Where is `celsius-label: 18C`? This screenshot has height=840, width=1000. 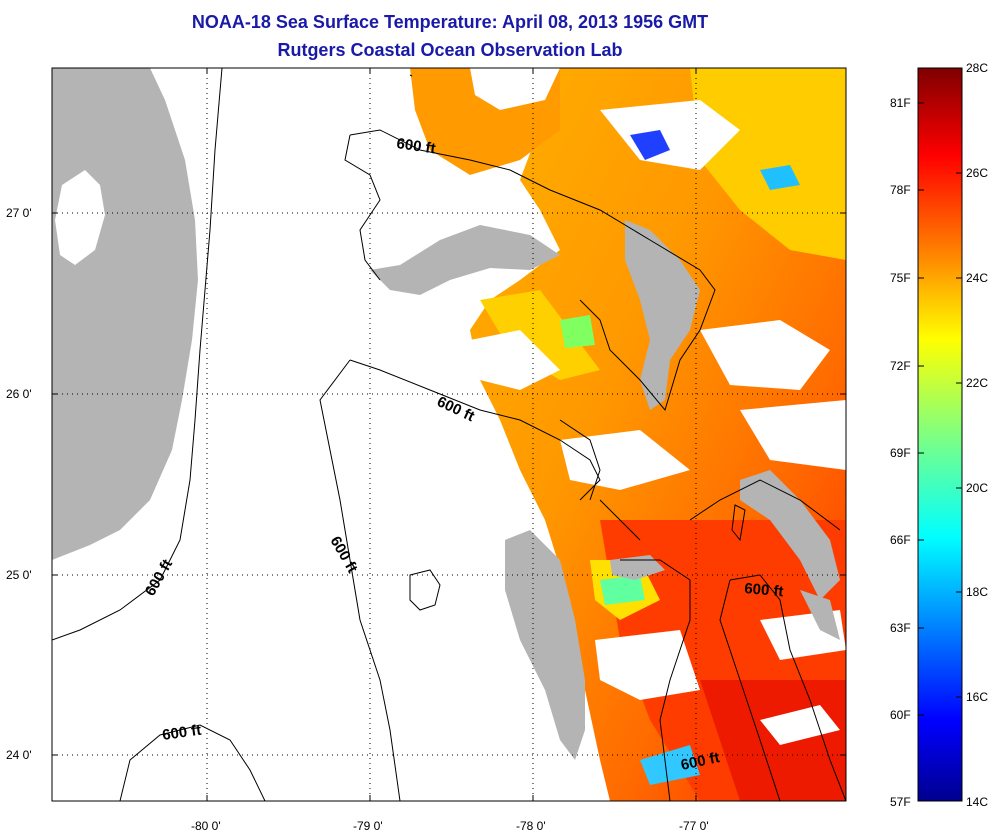 celsius-label: 18C is located at coordinates (977, 592).